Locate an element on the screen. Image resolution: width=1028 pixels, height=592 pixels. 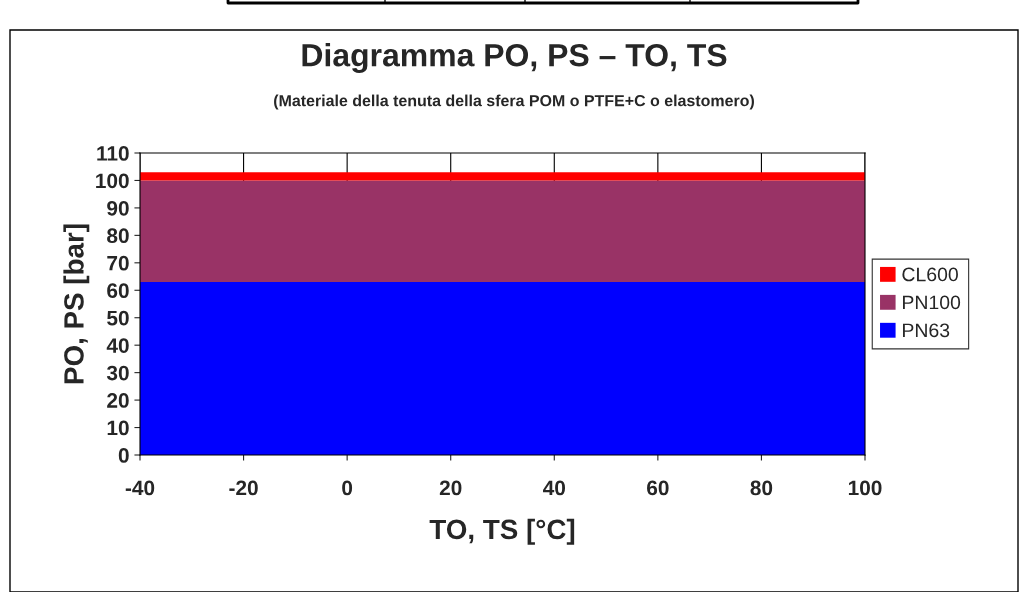
y-axis-title: PO, PS [bar] is located at coordinates (76, 304).